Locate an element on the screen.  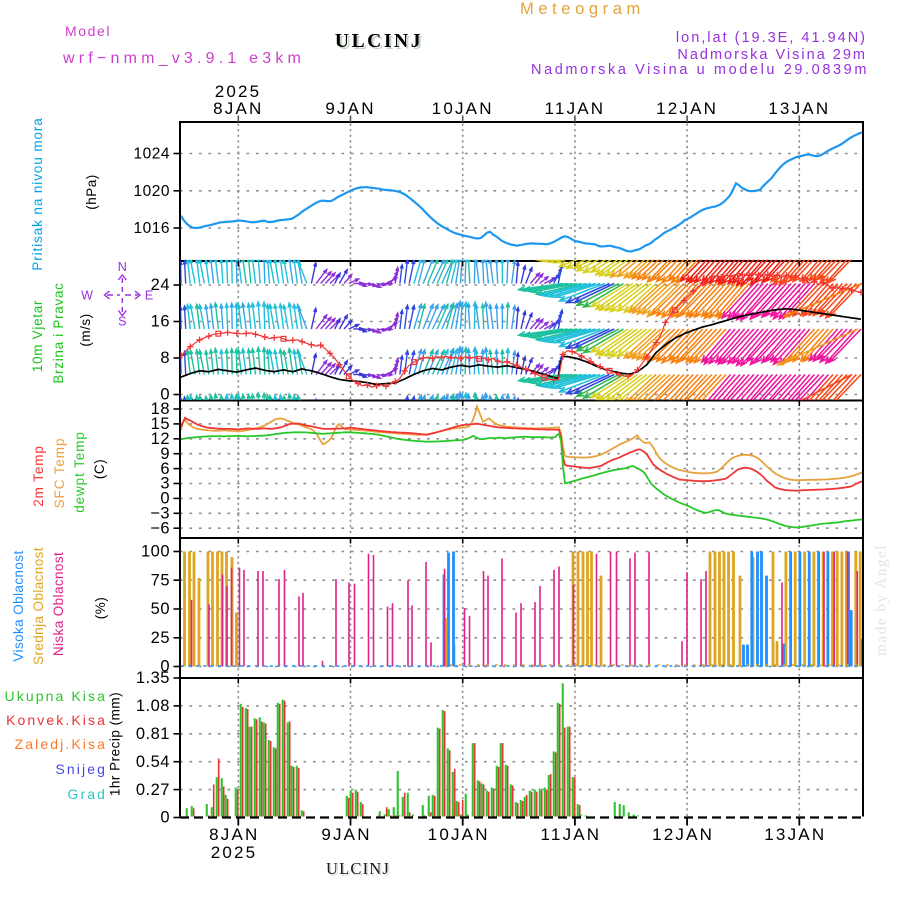
svg-text: Brzina i Pravac is located at coordinates (58, 332).